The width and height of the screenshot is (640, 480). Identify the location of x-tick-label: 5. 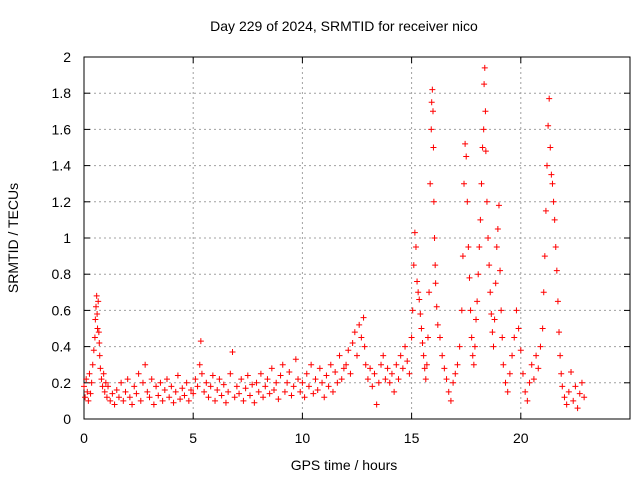
(193, 438).